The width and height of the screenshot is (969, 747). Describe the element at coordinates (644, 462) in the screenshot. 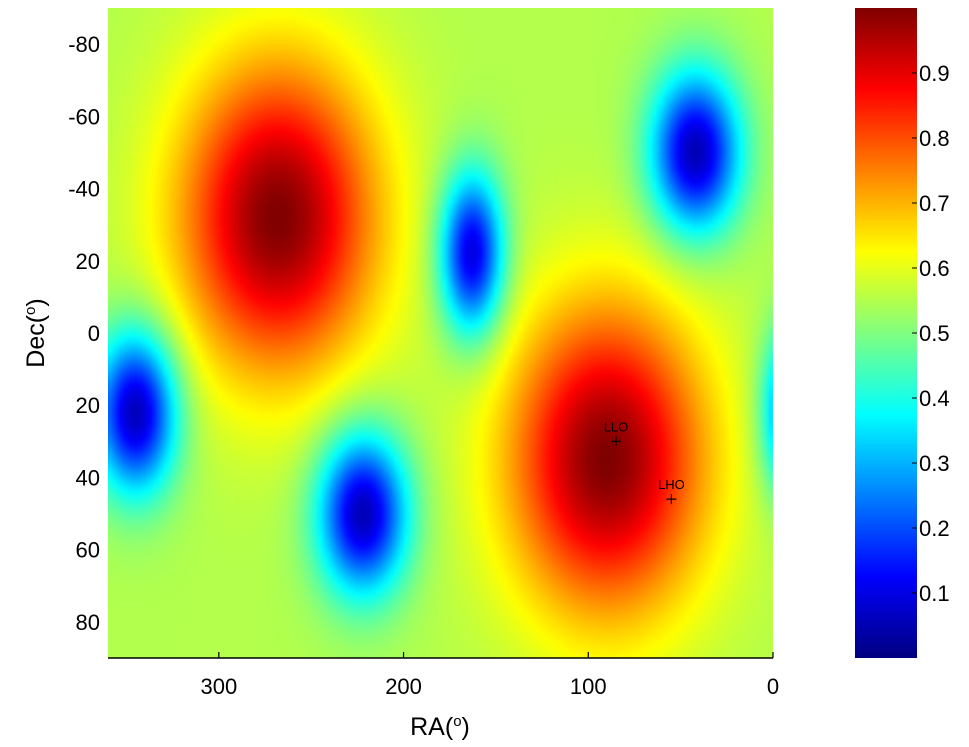

I see `detector-markers: LLO LHO` at that location.